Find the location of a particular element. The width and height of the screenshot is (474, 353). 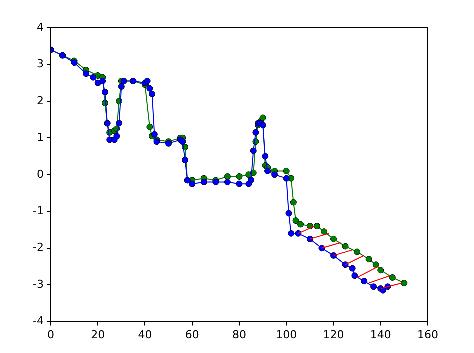

y-tick-label: 3 is located at coordinates (40, 64).